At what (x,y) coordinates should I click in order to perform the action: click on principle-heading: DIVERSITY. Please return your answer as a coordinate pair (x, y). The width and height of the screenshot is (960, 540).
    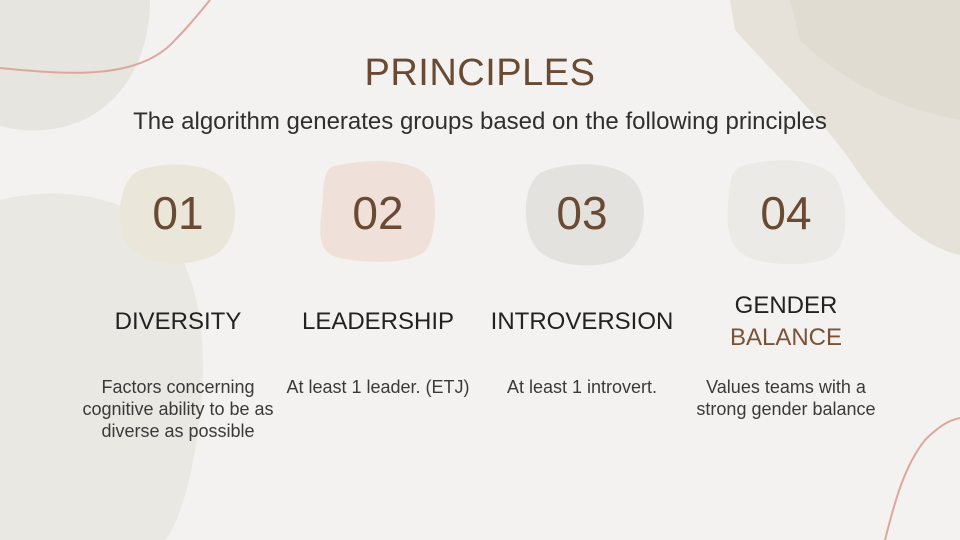
    Looking at the image, I should click on (178, 321).